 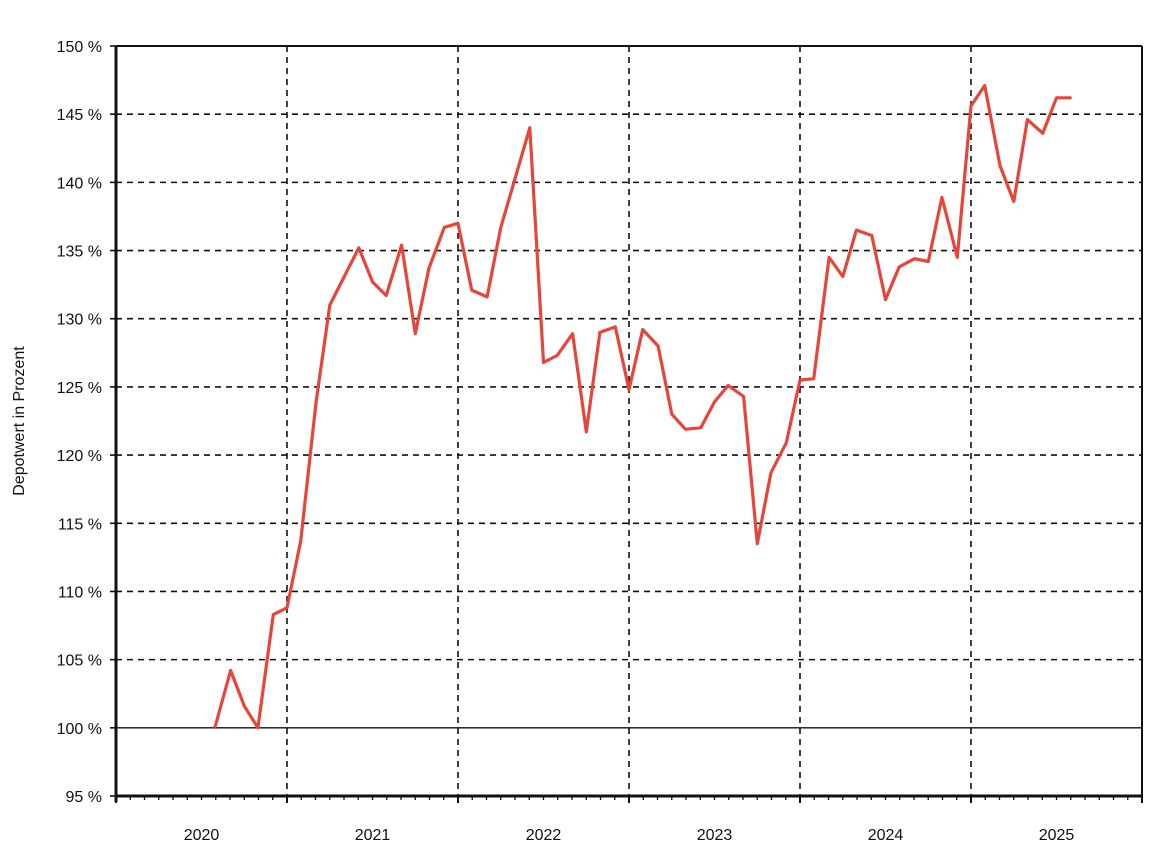 I want to click on x-tick-label: 2020, so click(x=202, y=835).